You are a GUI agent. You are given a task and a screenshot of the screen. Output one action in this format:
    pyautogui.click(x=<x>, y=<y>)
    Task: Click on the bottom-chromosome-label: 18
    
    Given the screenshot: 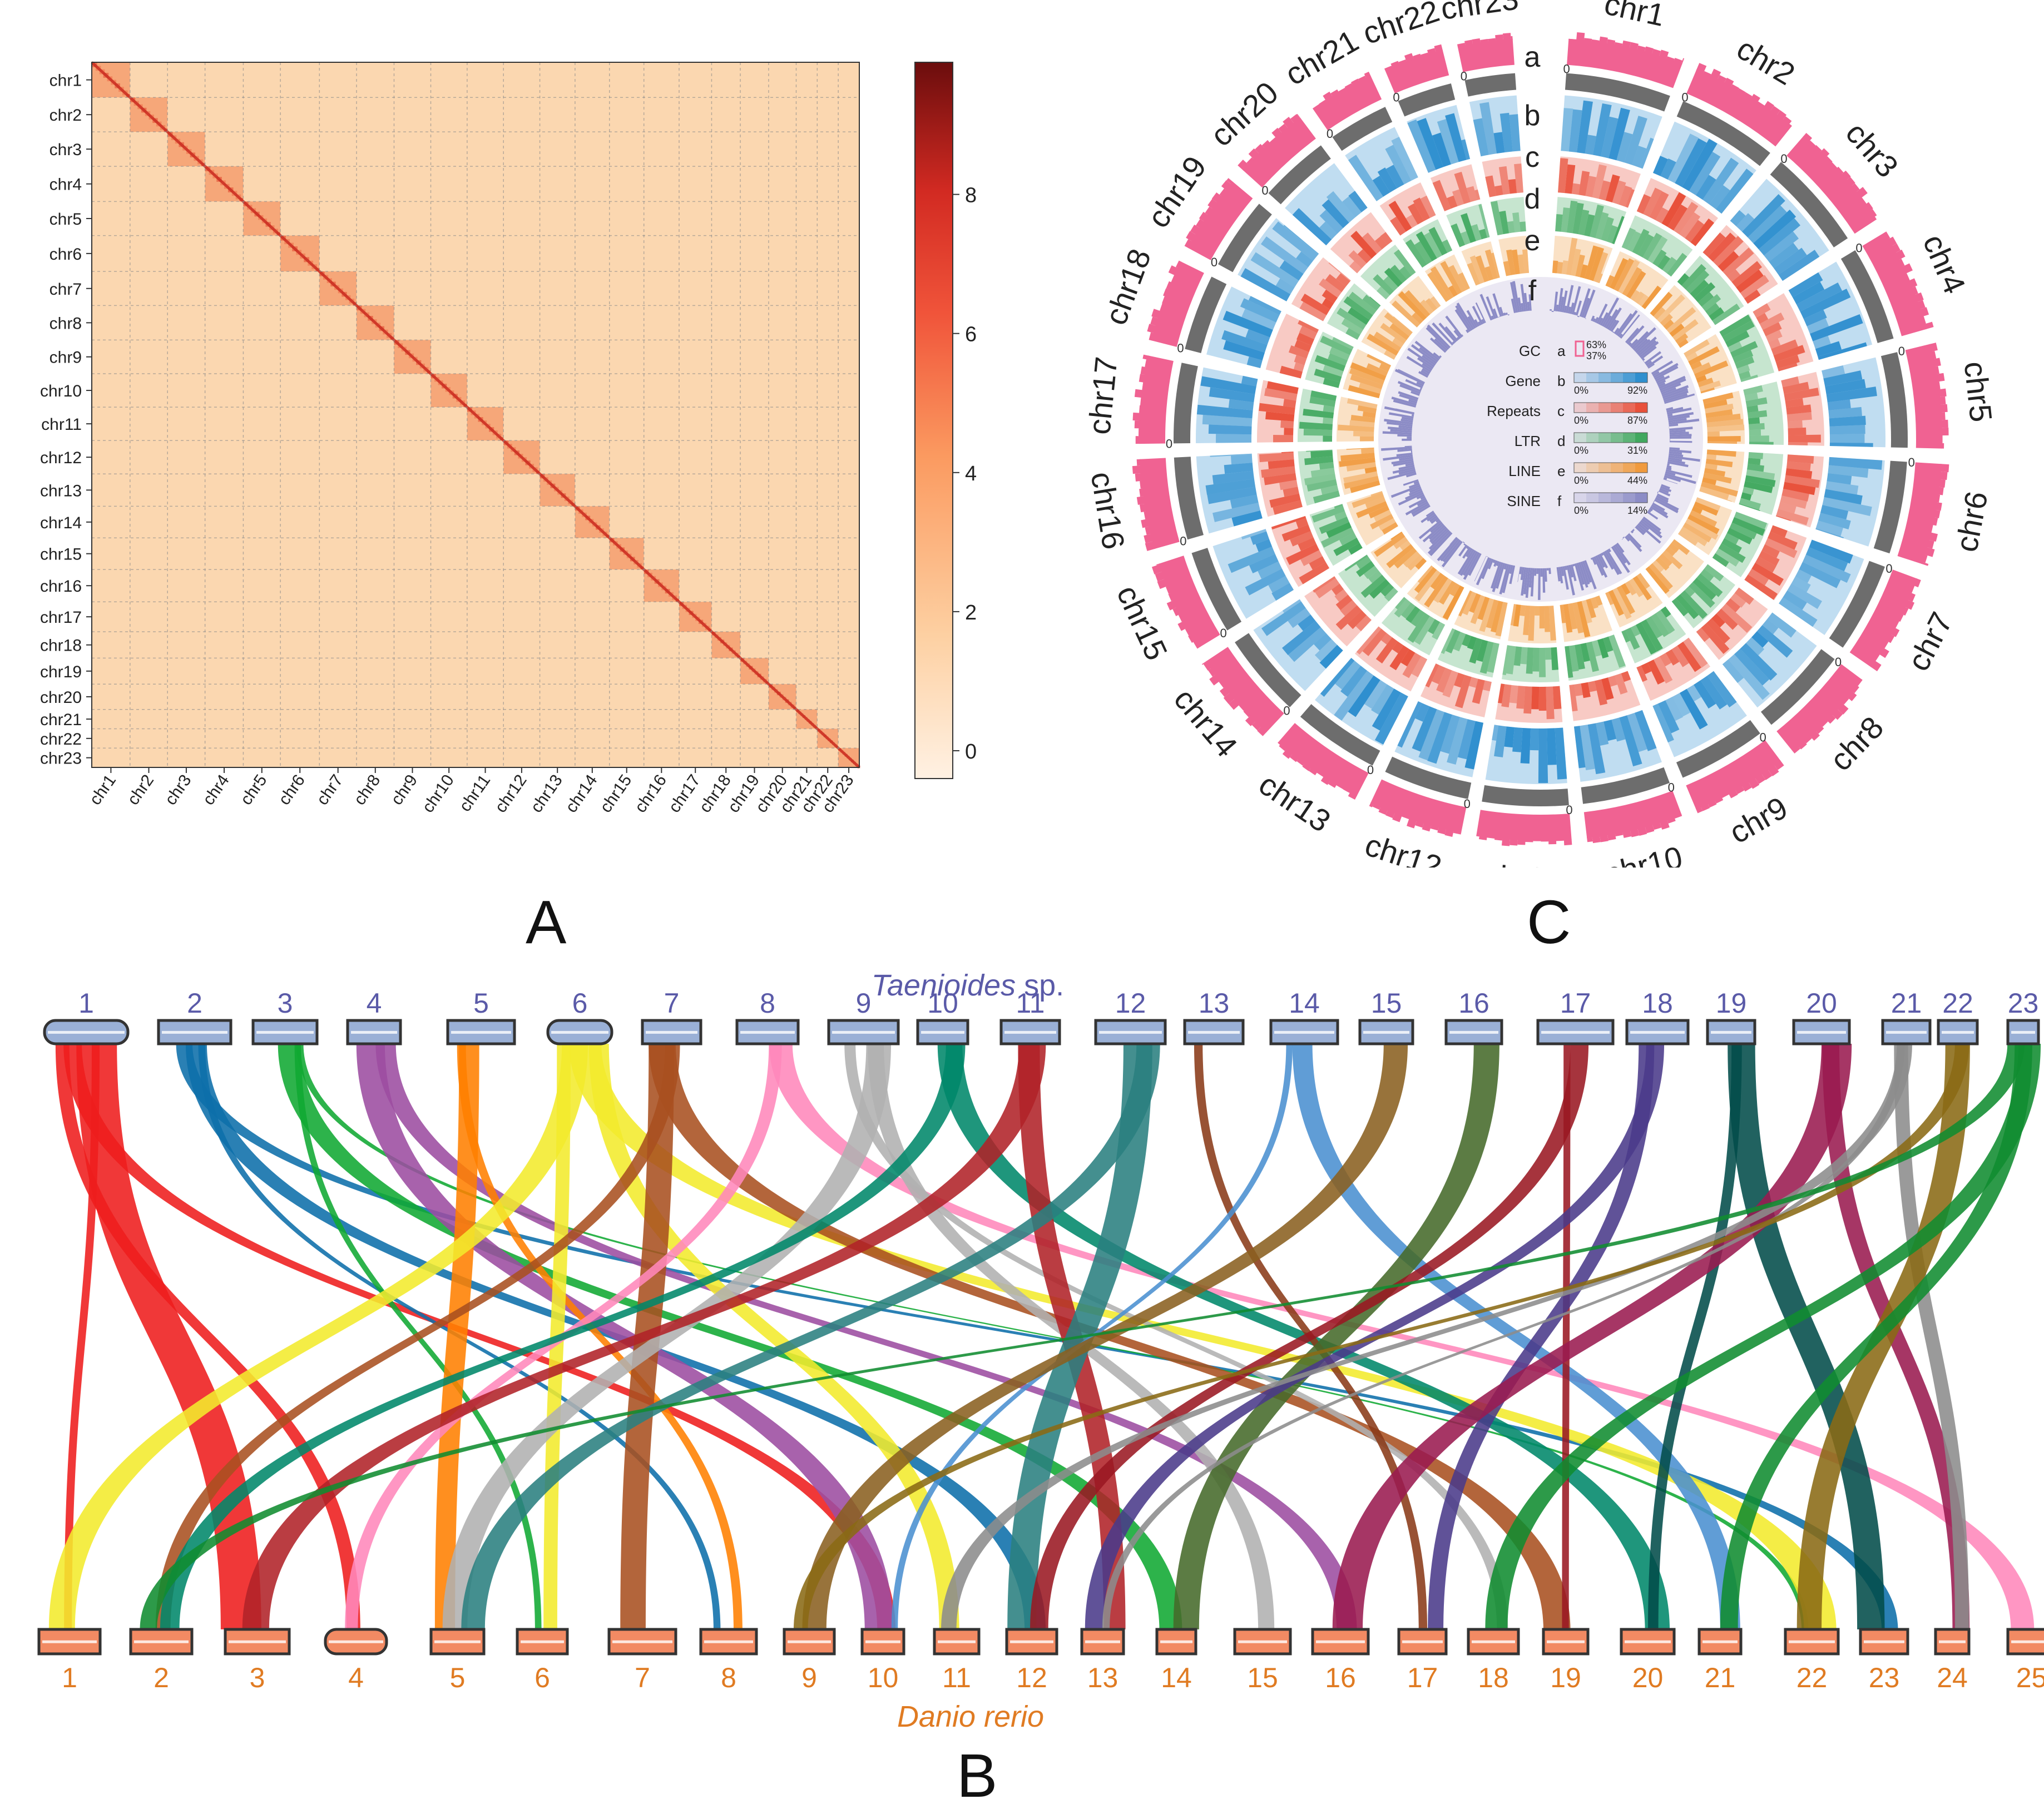 What is the action you would take?
    pyautogui.click(x=1493, y=1677)
    